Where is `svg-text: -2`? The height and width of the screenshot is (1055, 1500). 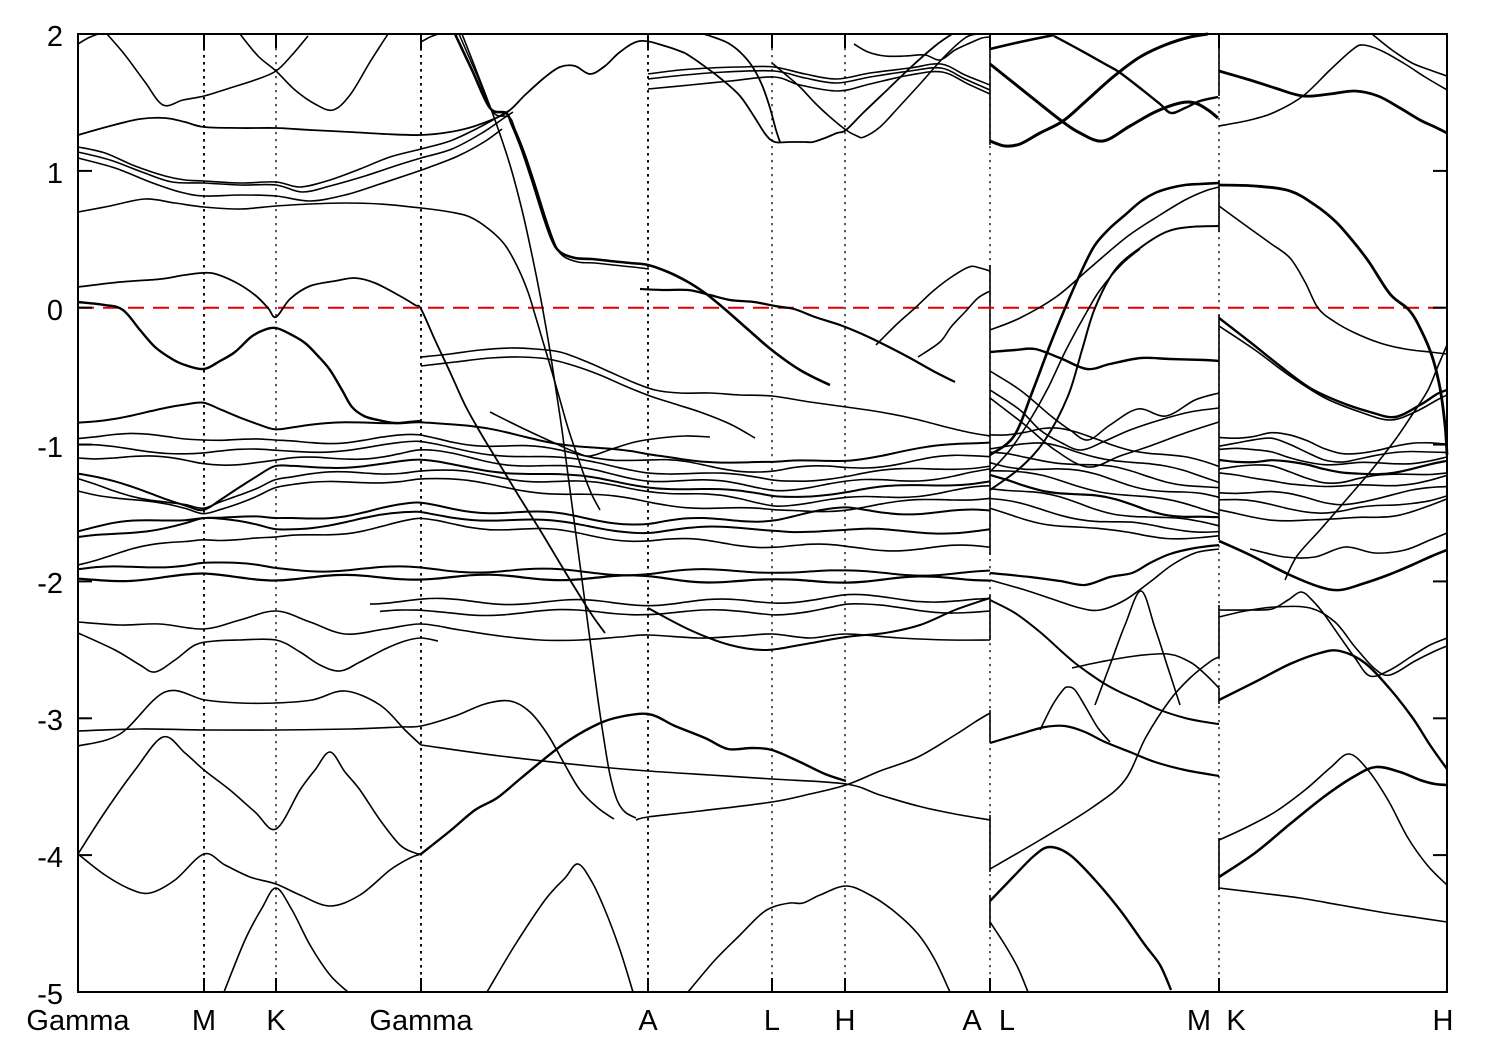
svg-text: -2 is located at coordinates (50, 584).